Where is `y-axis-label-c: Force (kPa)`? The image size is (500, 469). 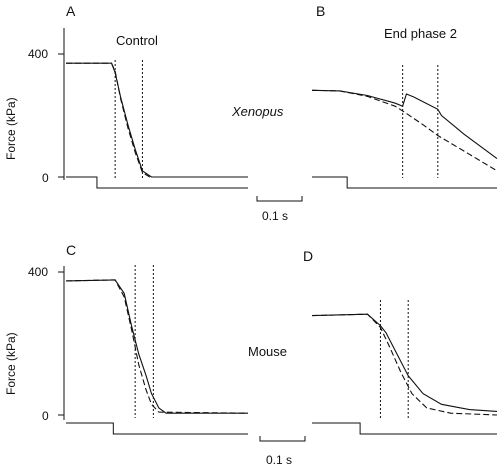 y-axis-label-c: Force (kPa) is located at coordinates (11, 363).